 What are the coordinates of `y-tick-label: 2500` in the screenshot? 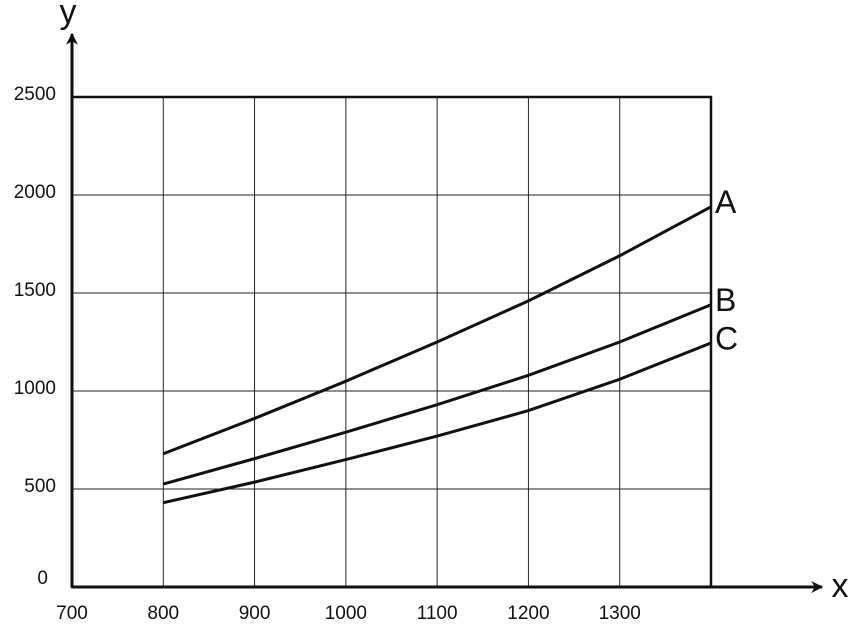 It's located at (35, 94).